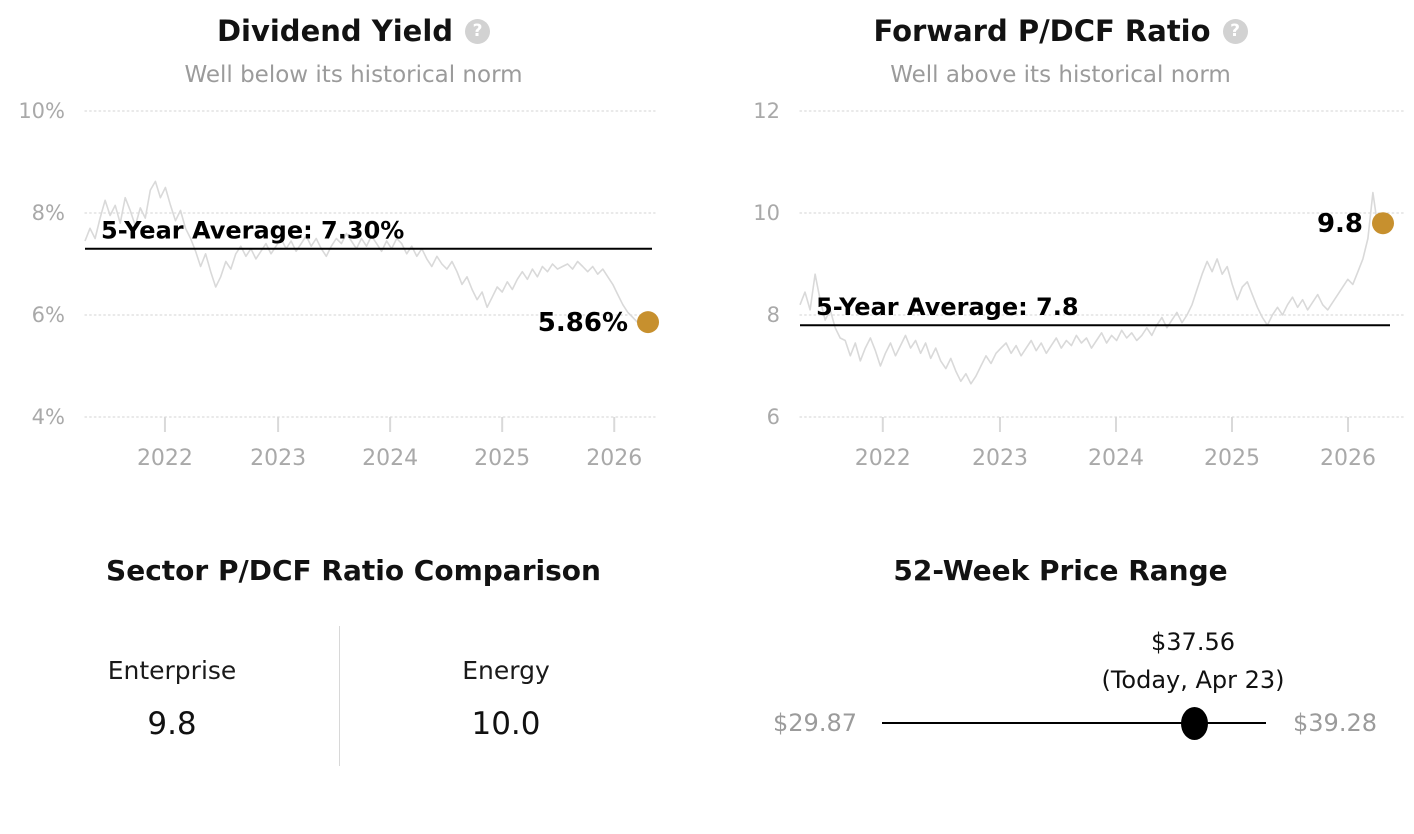  Describe the element at coordinates (506, 724) in the screenshot. I see `sector-column-value: 10.0` at that location.